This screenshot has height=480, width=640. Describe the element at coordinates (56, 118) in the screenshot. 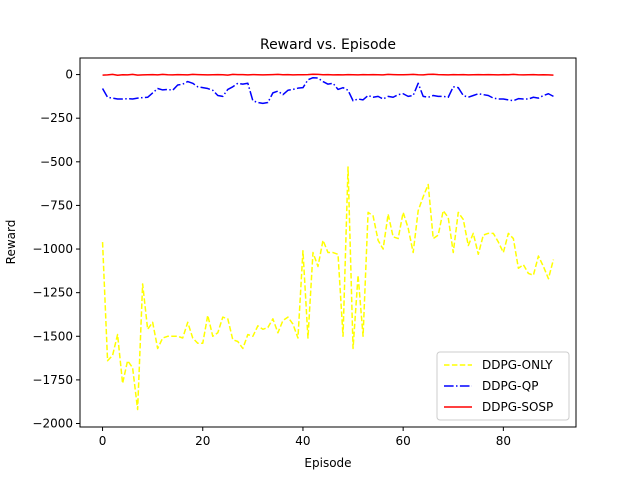

I see `y-tick-label: −250` at that location.